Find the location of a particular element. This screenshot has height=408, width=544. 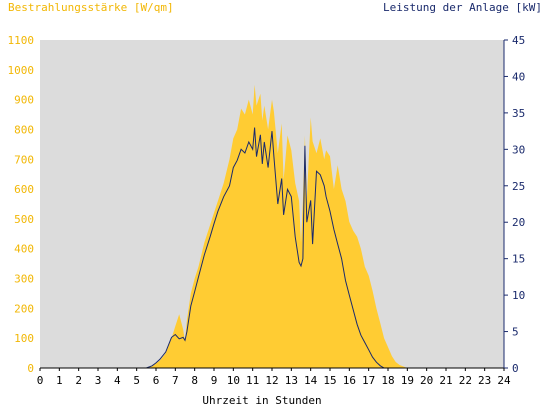

x-tick-label: 10 is located at coordinates (233, 380).